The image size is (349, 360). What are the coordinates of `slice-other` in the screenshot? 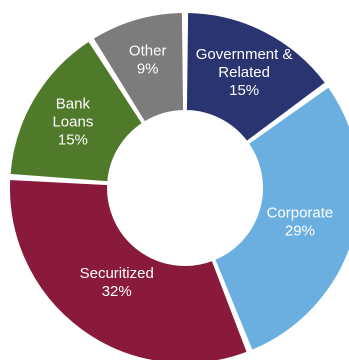 It's located at (138, 67).